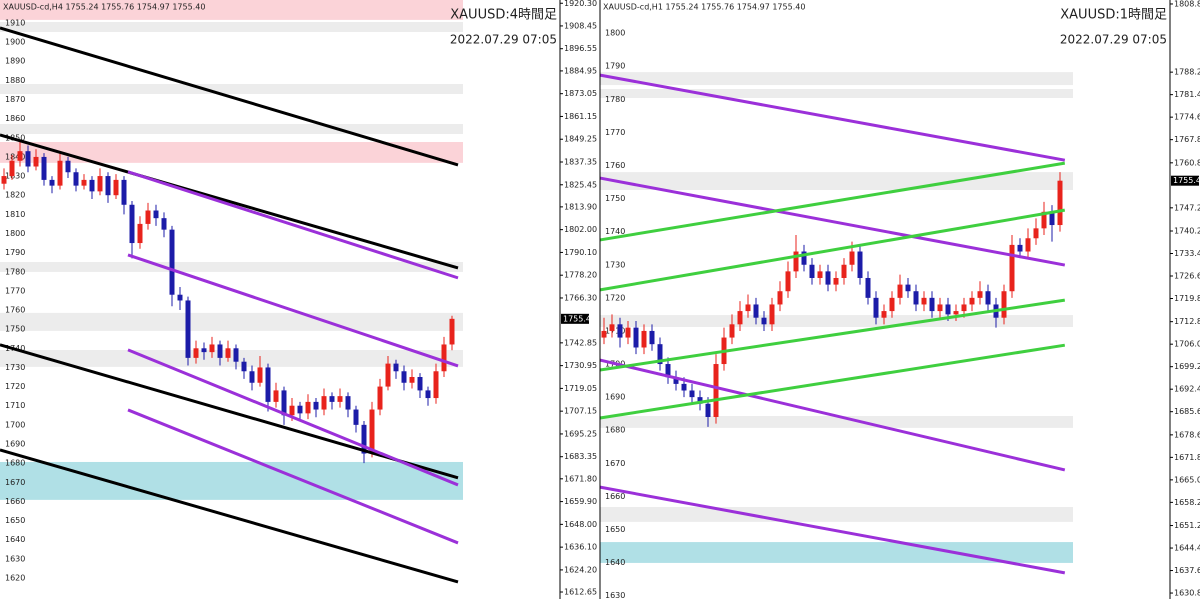  I want to click on axis-tick-label: 1712.80, so click(1187, 321).